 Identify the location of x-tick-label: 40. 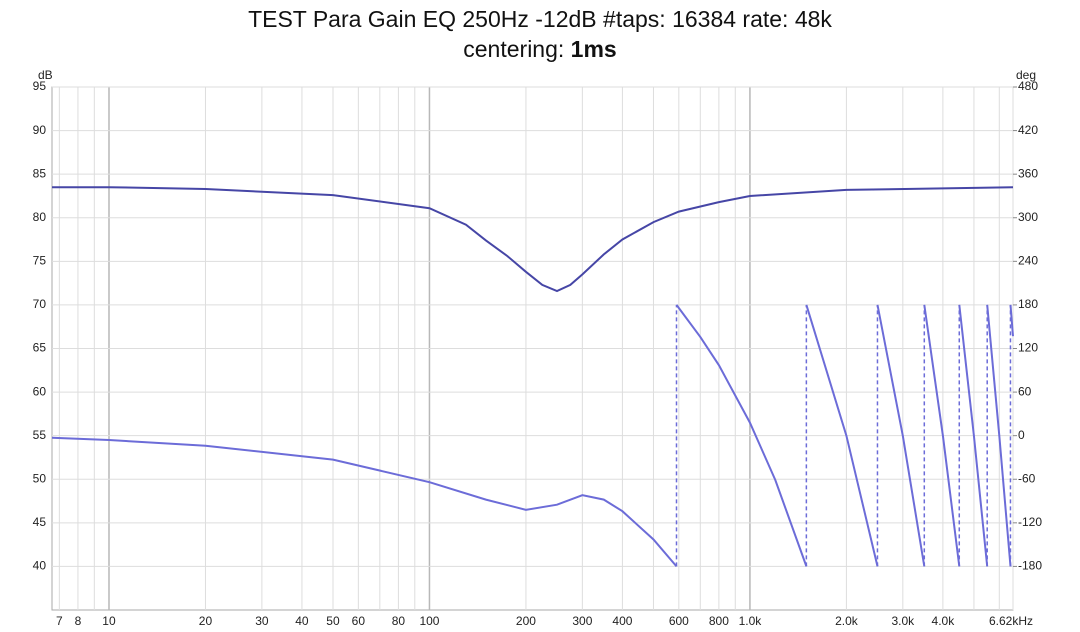
(302, 621).